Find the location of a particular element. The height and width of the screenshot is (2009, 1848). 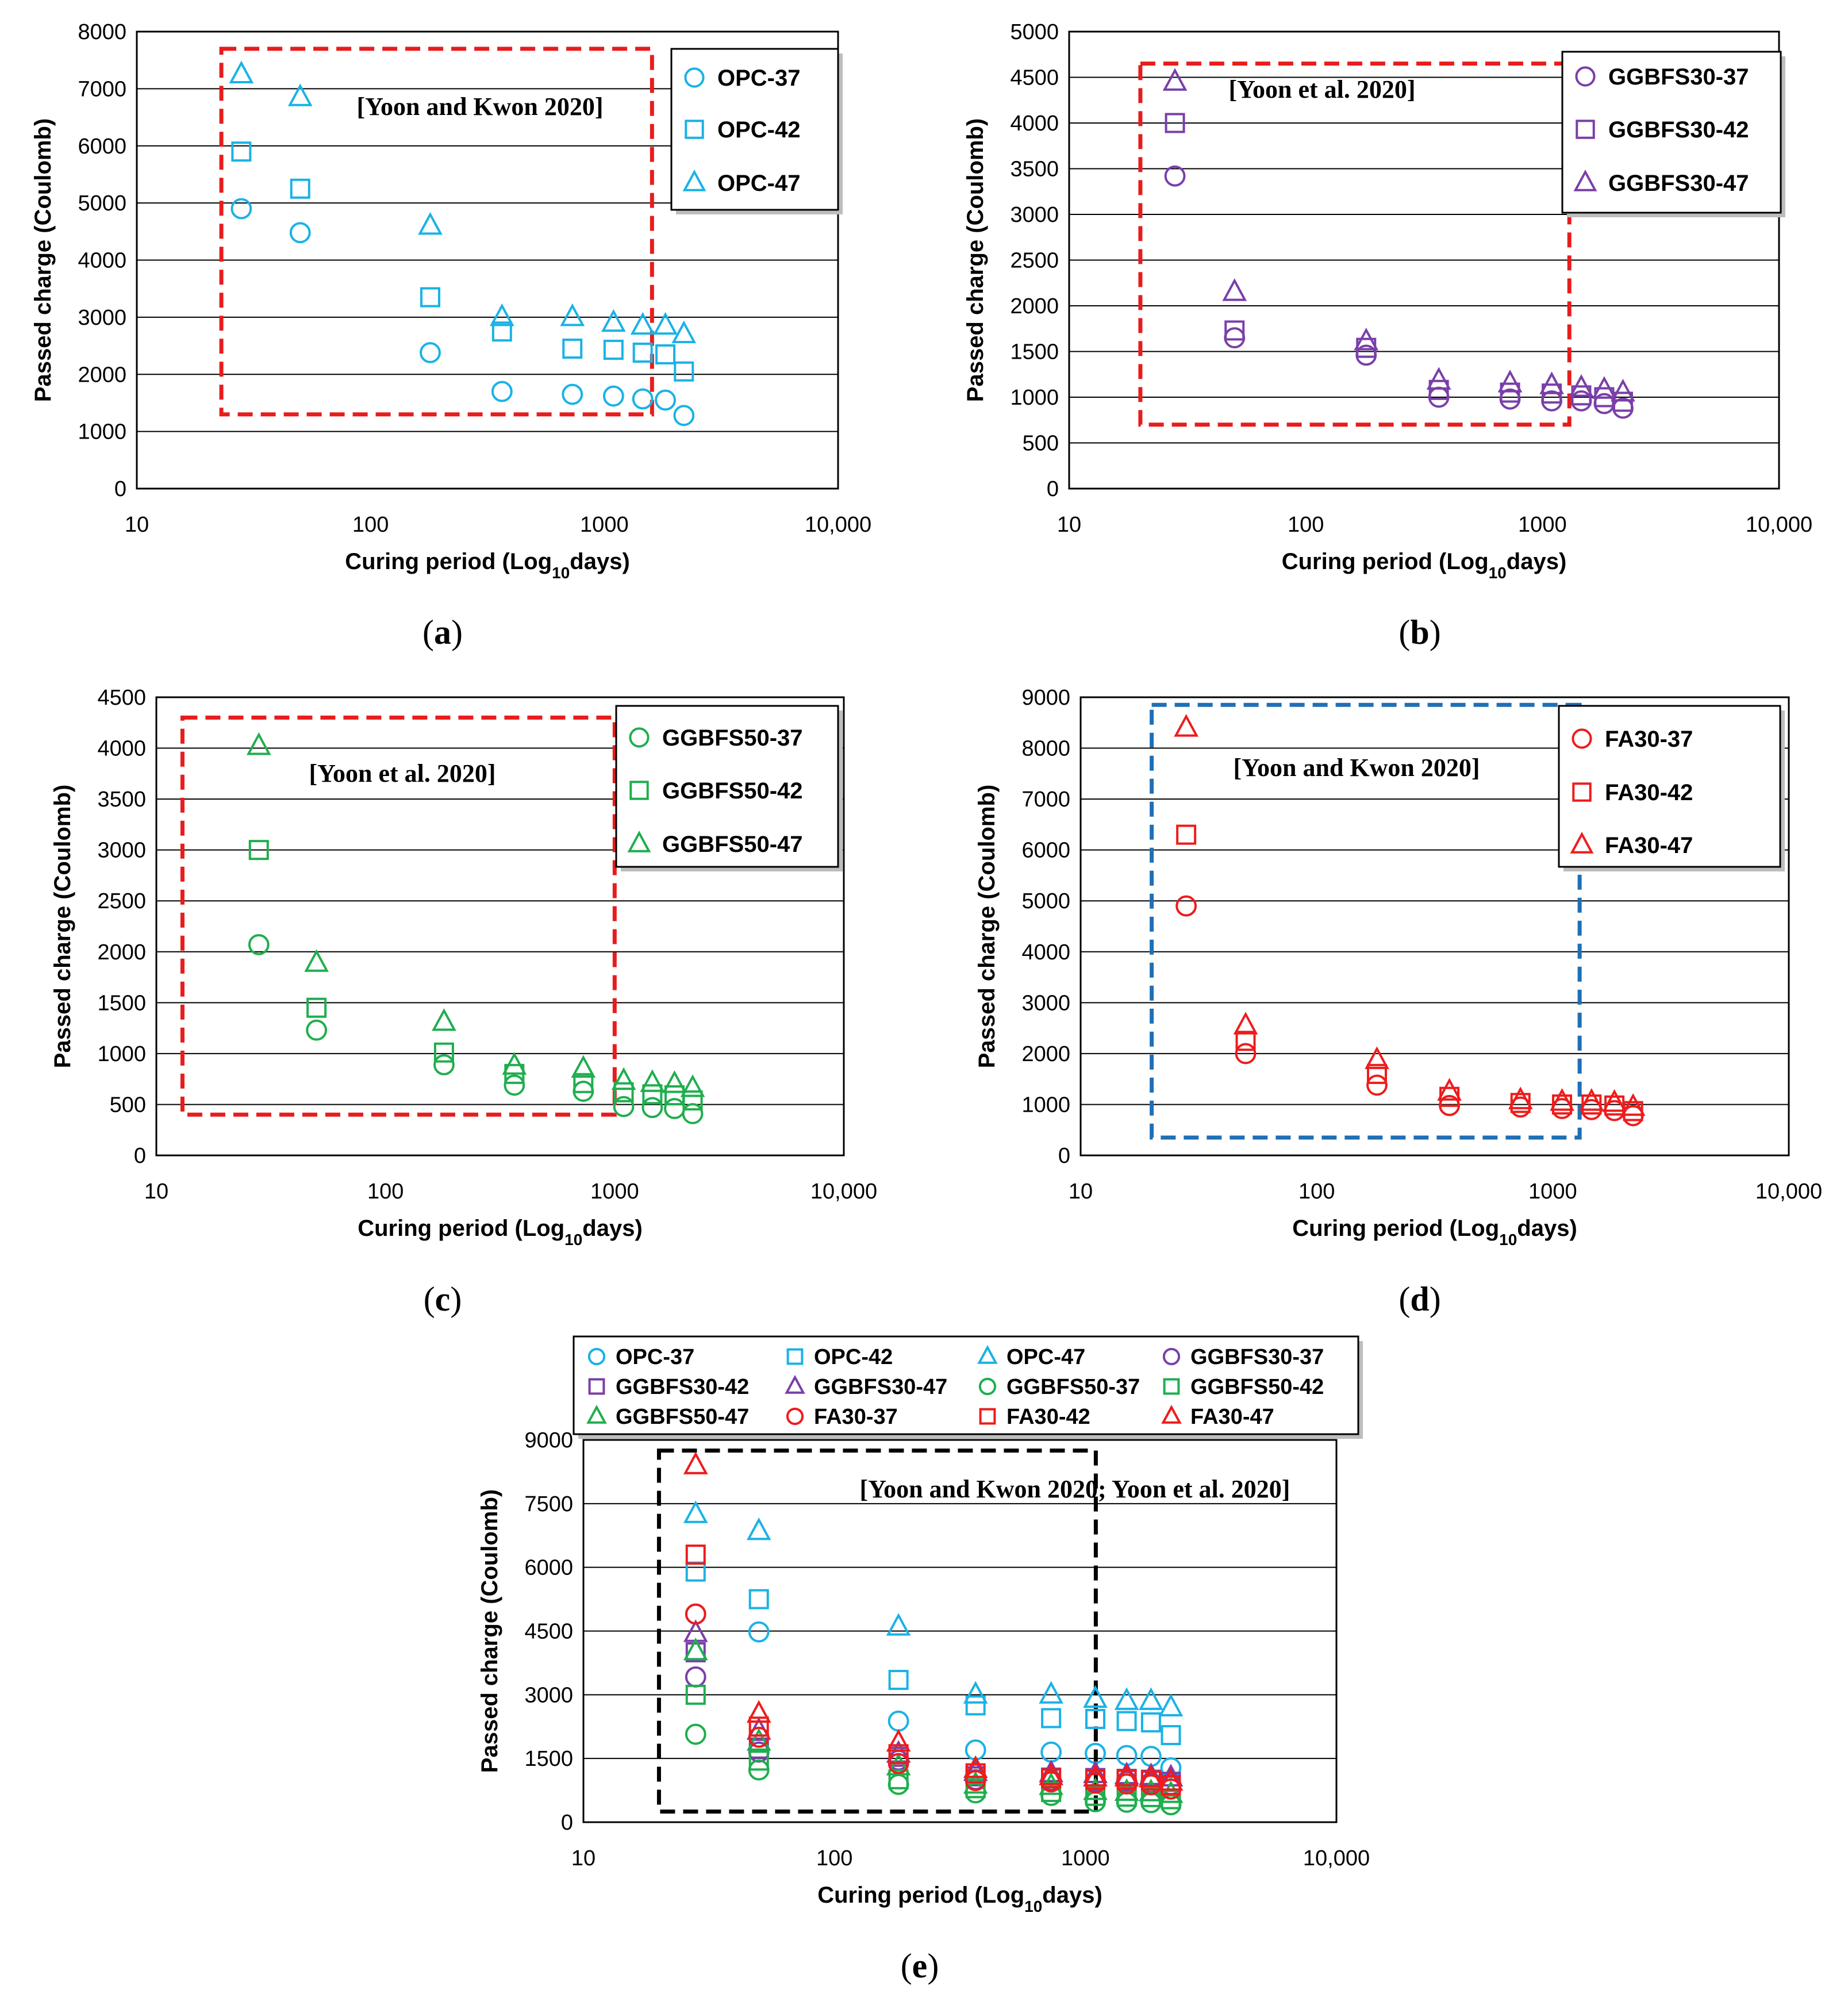

panel-caption: (e) is located at coordinates (920, 1966).